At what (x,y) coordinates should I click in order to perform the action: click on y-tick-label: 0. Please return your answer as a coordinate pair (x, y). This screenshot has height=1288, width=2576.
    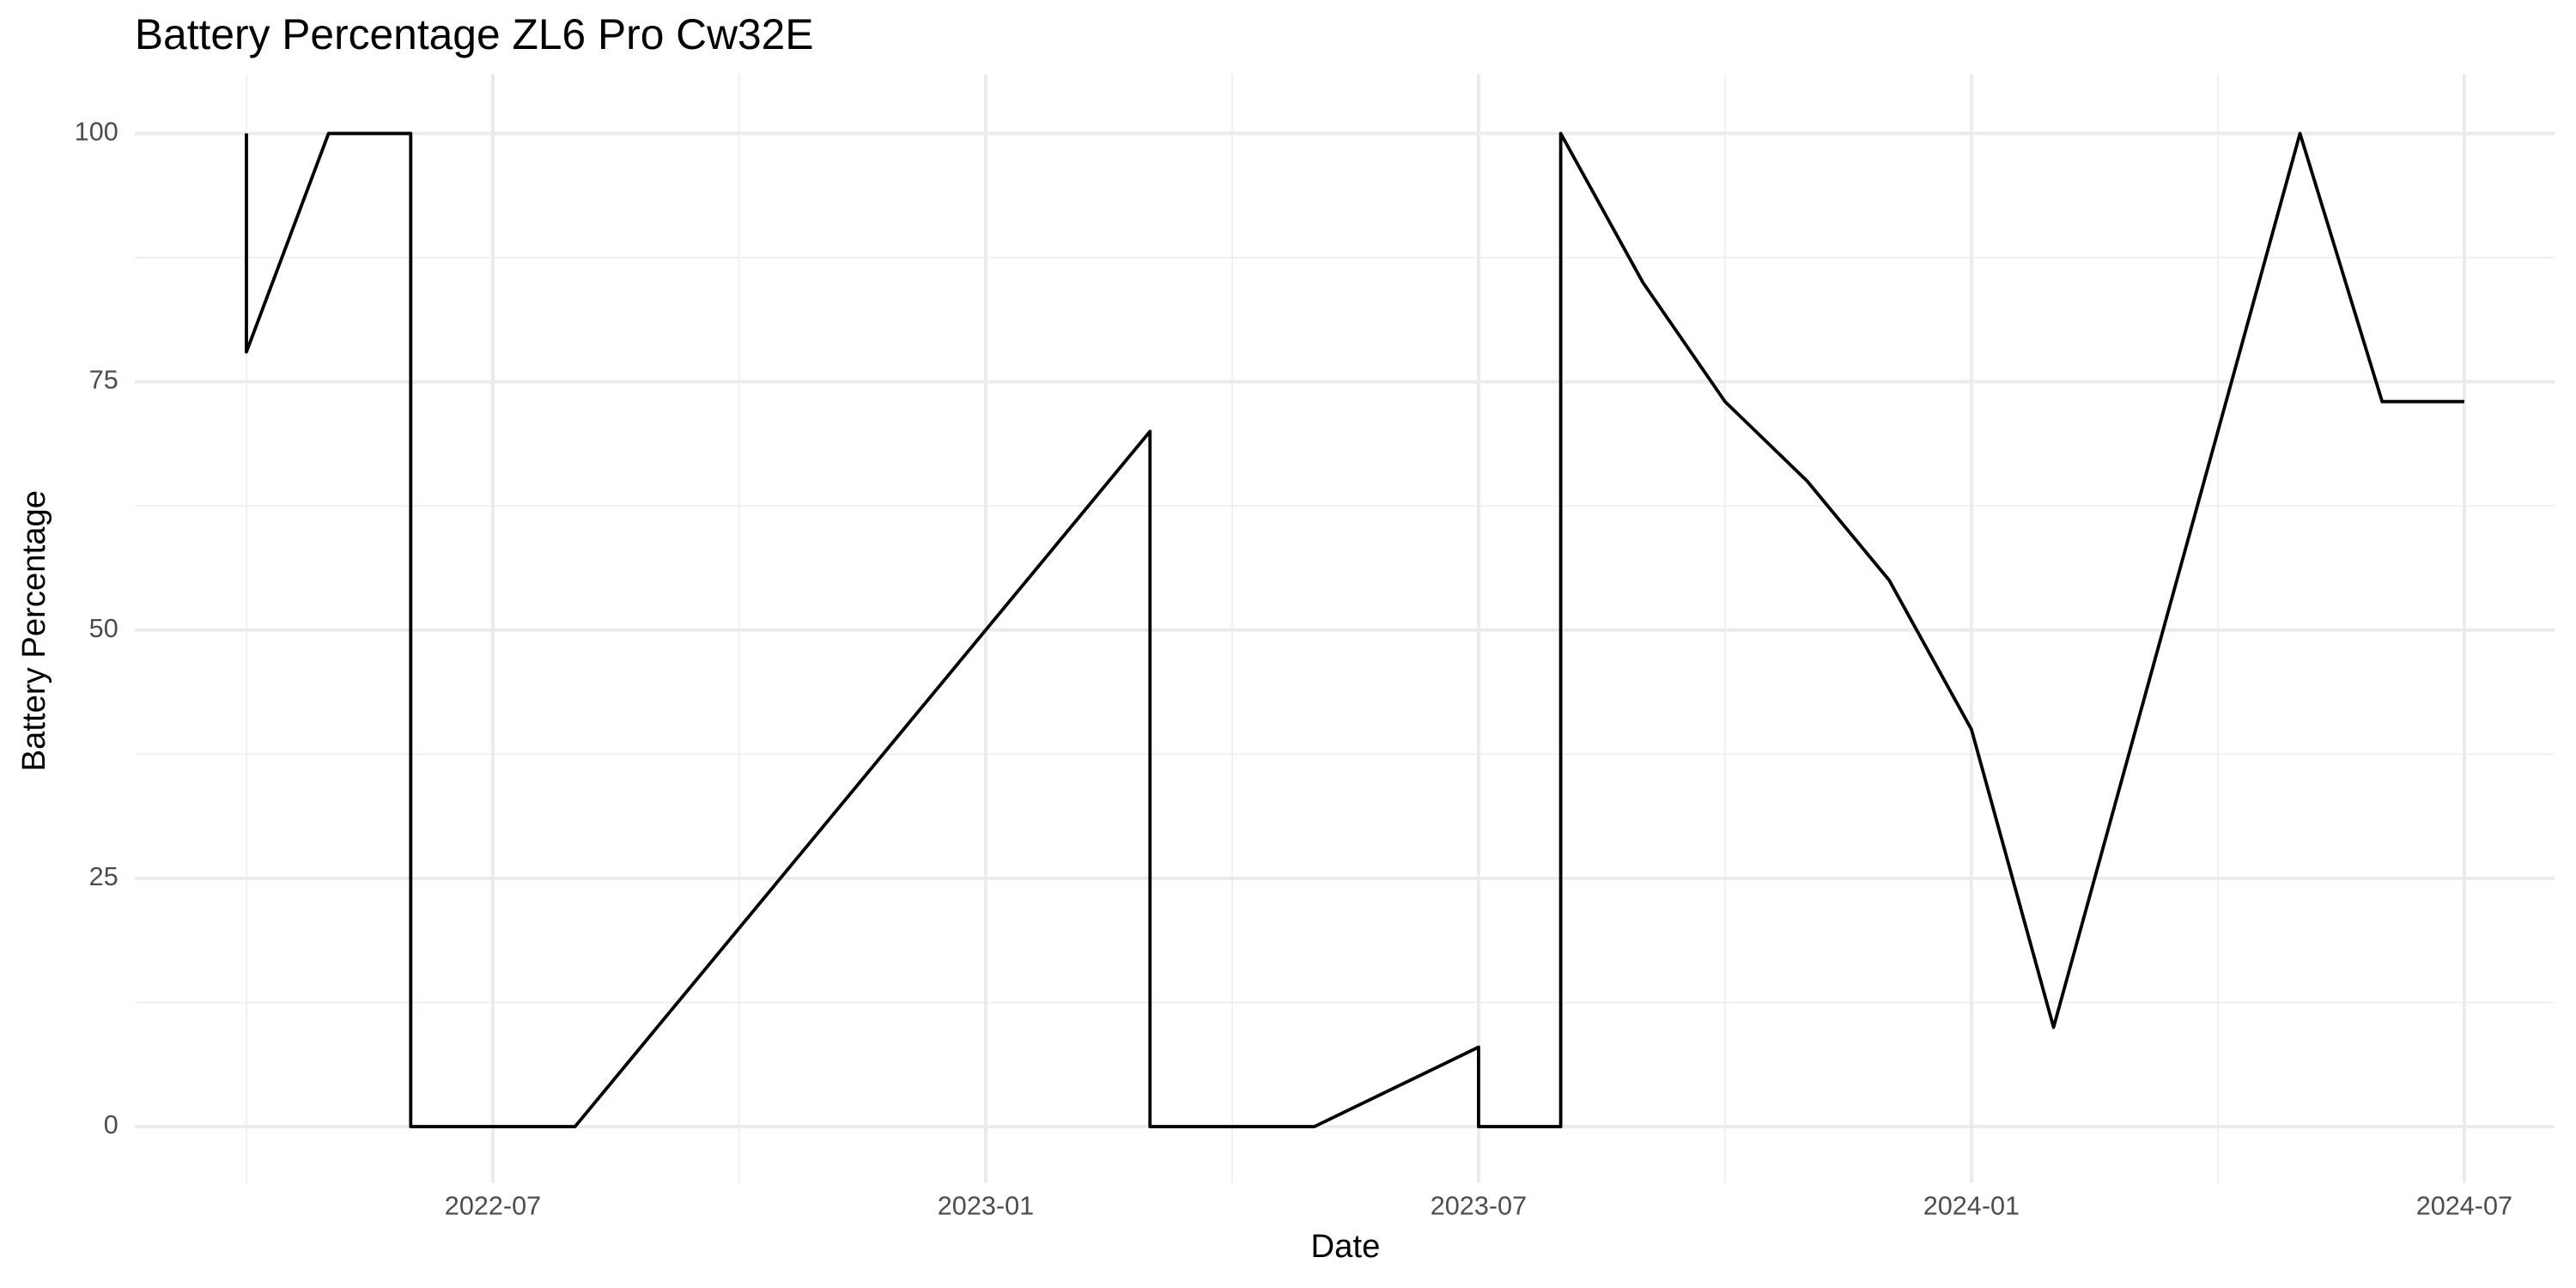
    Looking at the image, I should click on (111, 1124).